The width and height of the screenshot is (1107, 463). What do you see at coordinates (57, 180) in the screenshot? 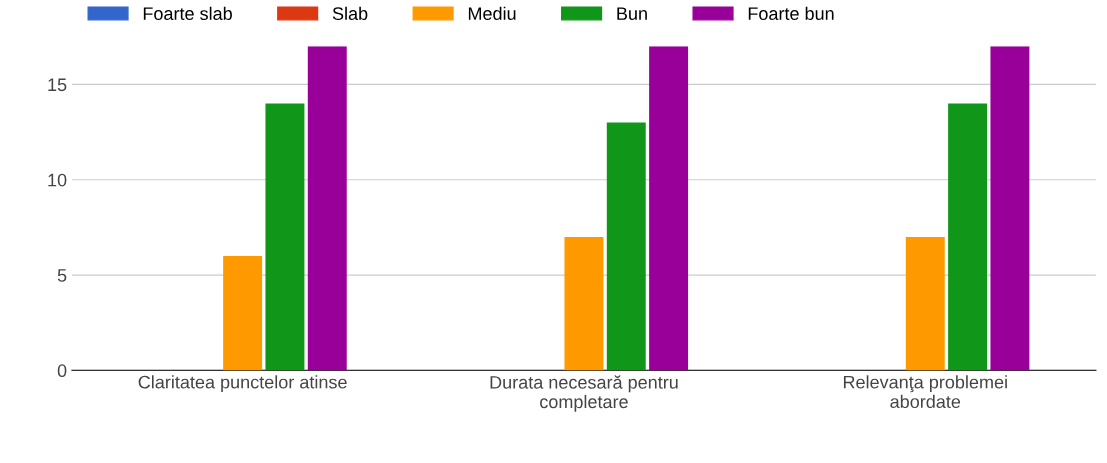
I see `y-tick-label: 10` at bounding box center [57, 180].